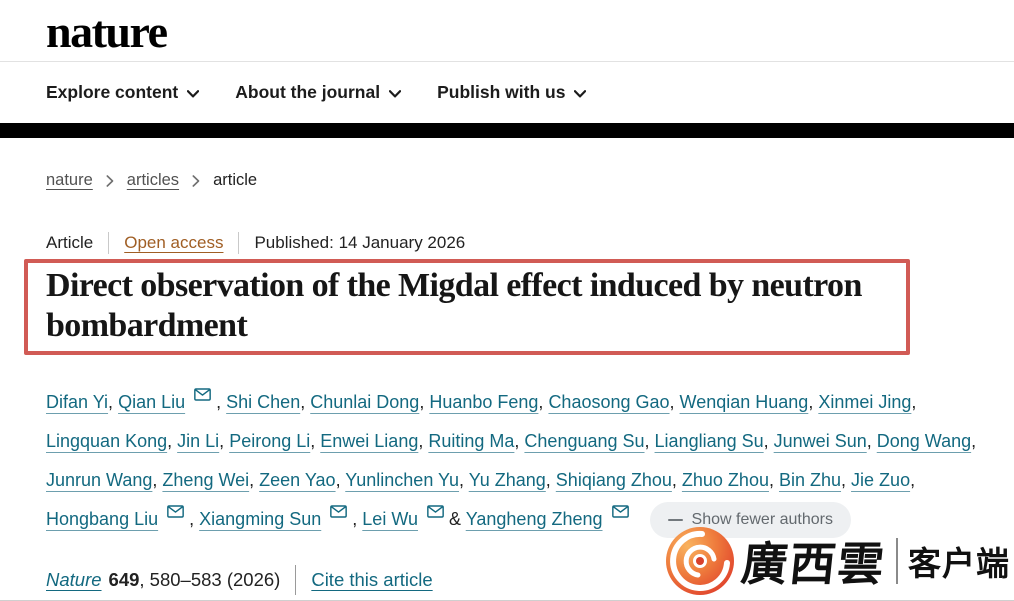  What do you see at coordinates (110, 181) in the screenshot?
I see `chevron-right-icon` at bounding box center [110, 181].